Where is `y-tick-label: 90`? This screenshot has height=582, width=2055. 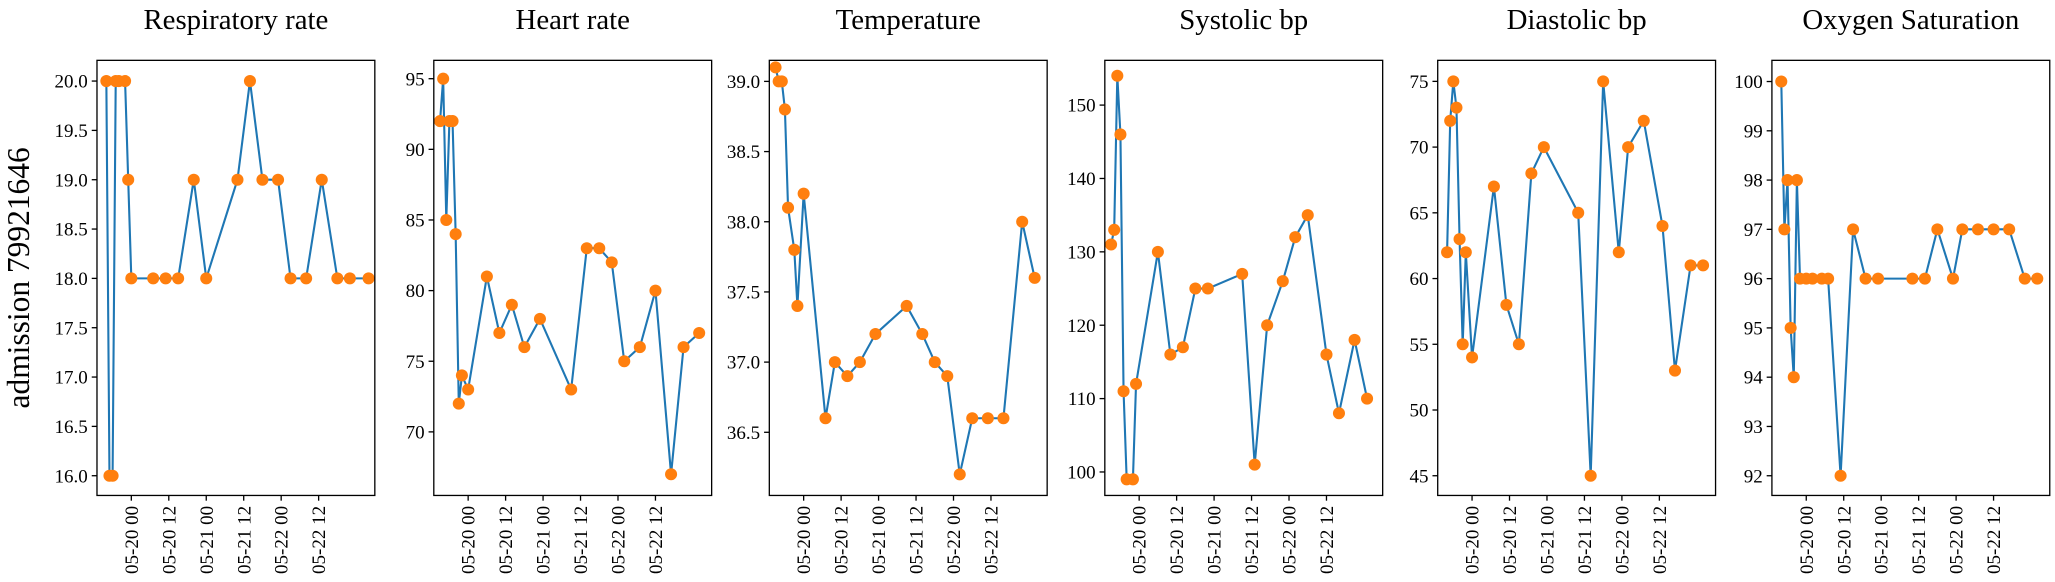 y-tick-label: 90 is located at coordinates (415, 150).